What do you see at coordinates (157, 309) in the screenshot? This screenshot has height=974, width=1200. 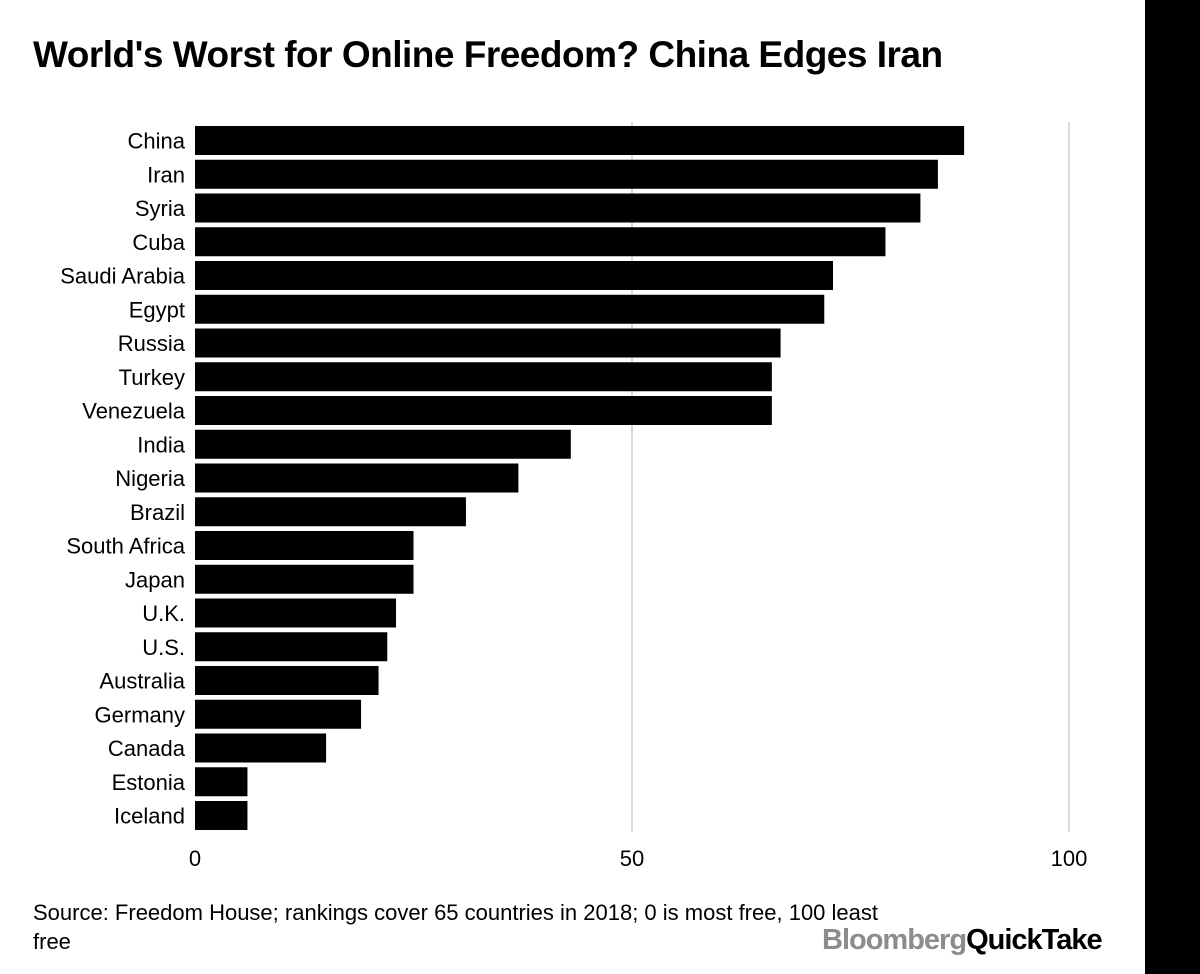 I see `category-label: Egypt` at bounding box center [157, 309].